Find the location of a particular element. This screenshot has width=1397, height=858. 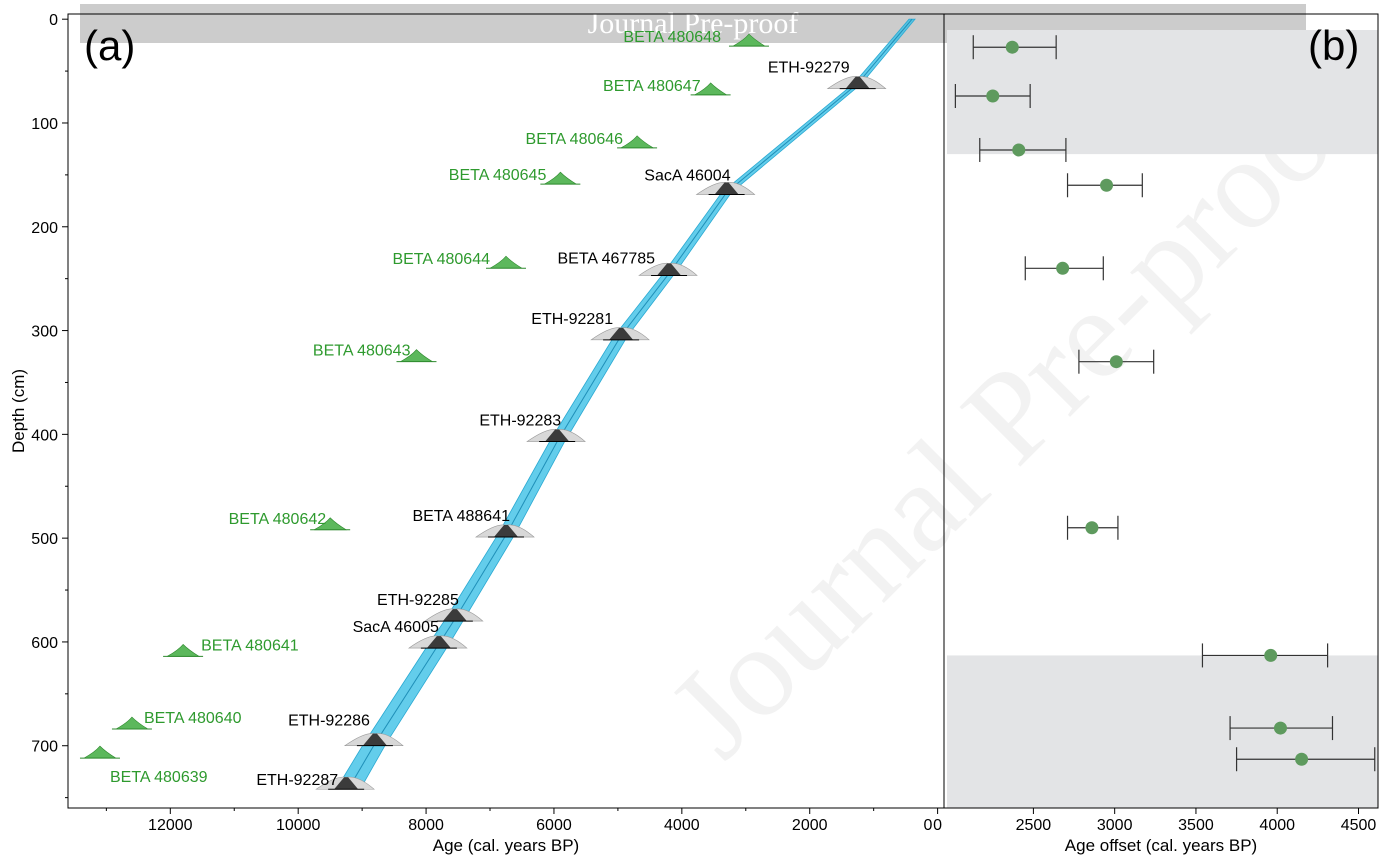

date-marker: ETH-92287 is located at coordinates (315, 781).